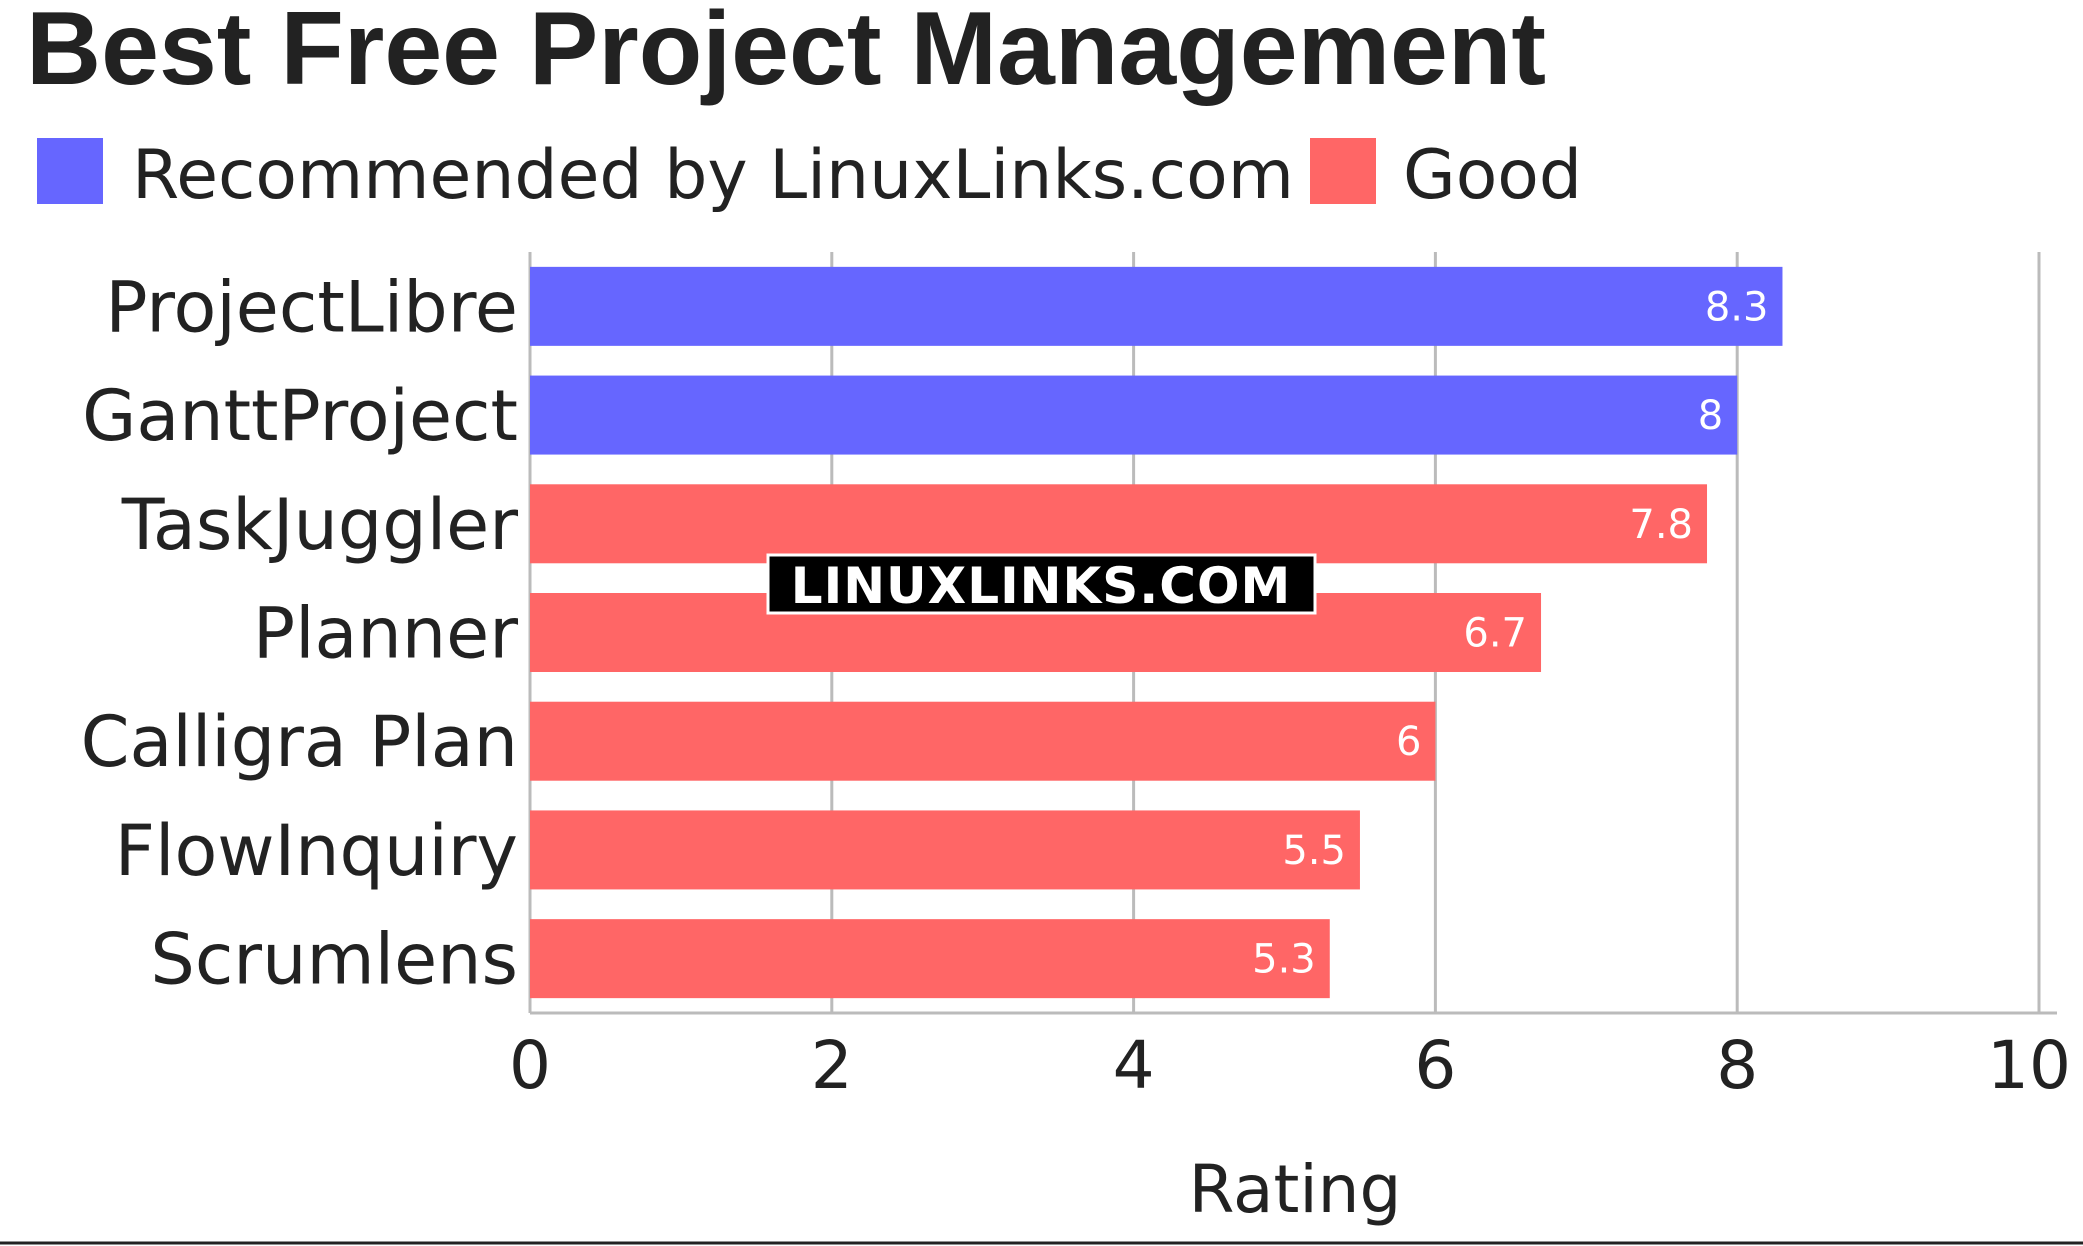  What do you see at coordinates (1661, 525) in the screenshot?
I see `bar-value-label: 7.8` at bounding box center [1661, 525].